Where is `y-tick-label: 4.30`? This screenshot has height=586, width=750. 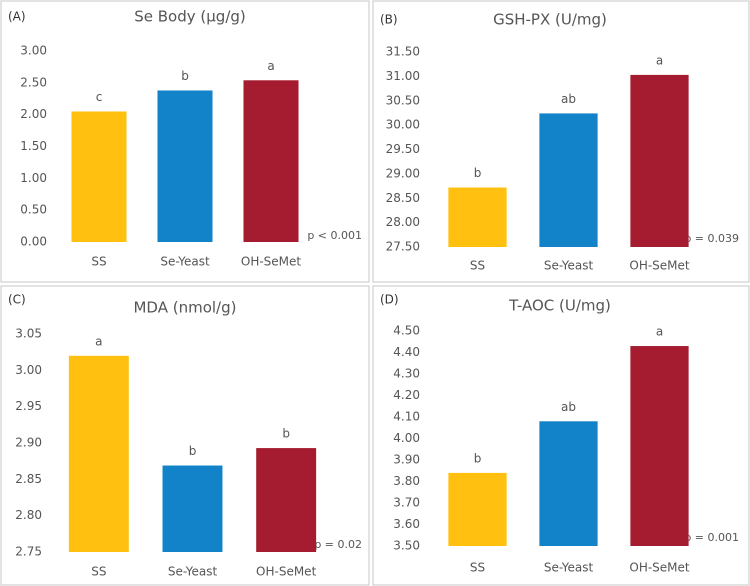 y-tick-label: 4.30 is located at coordinates (406, 374).